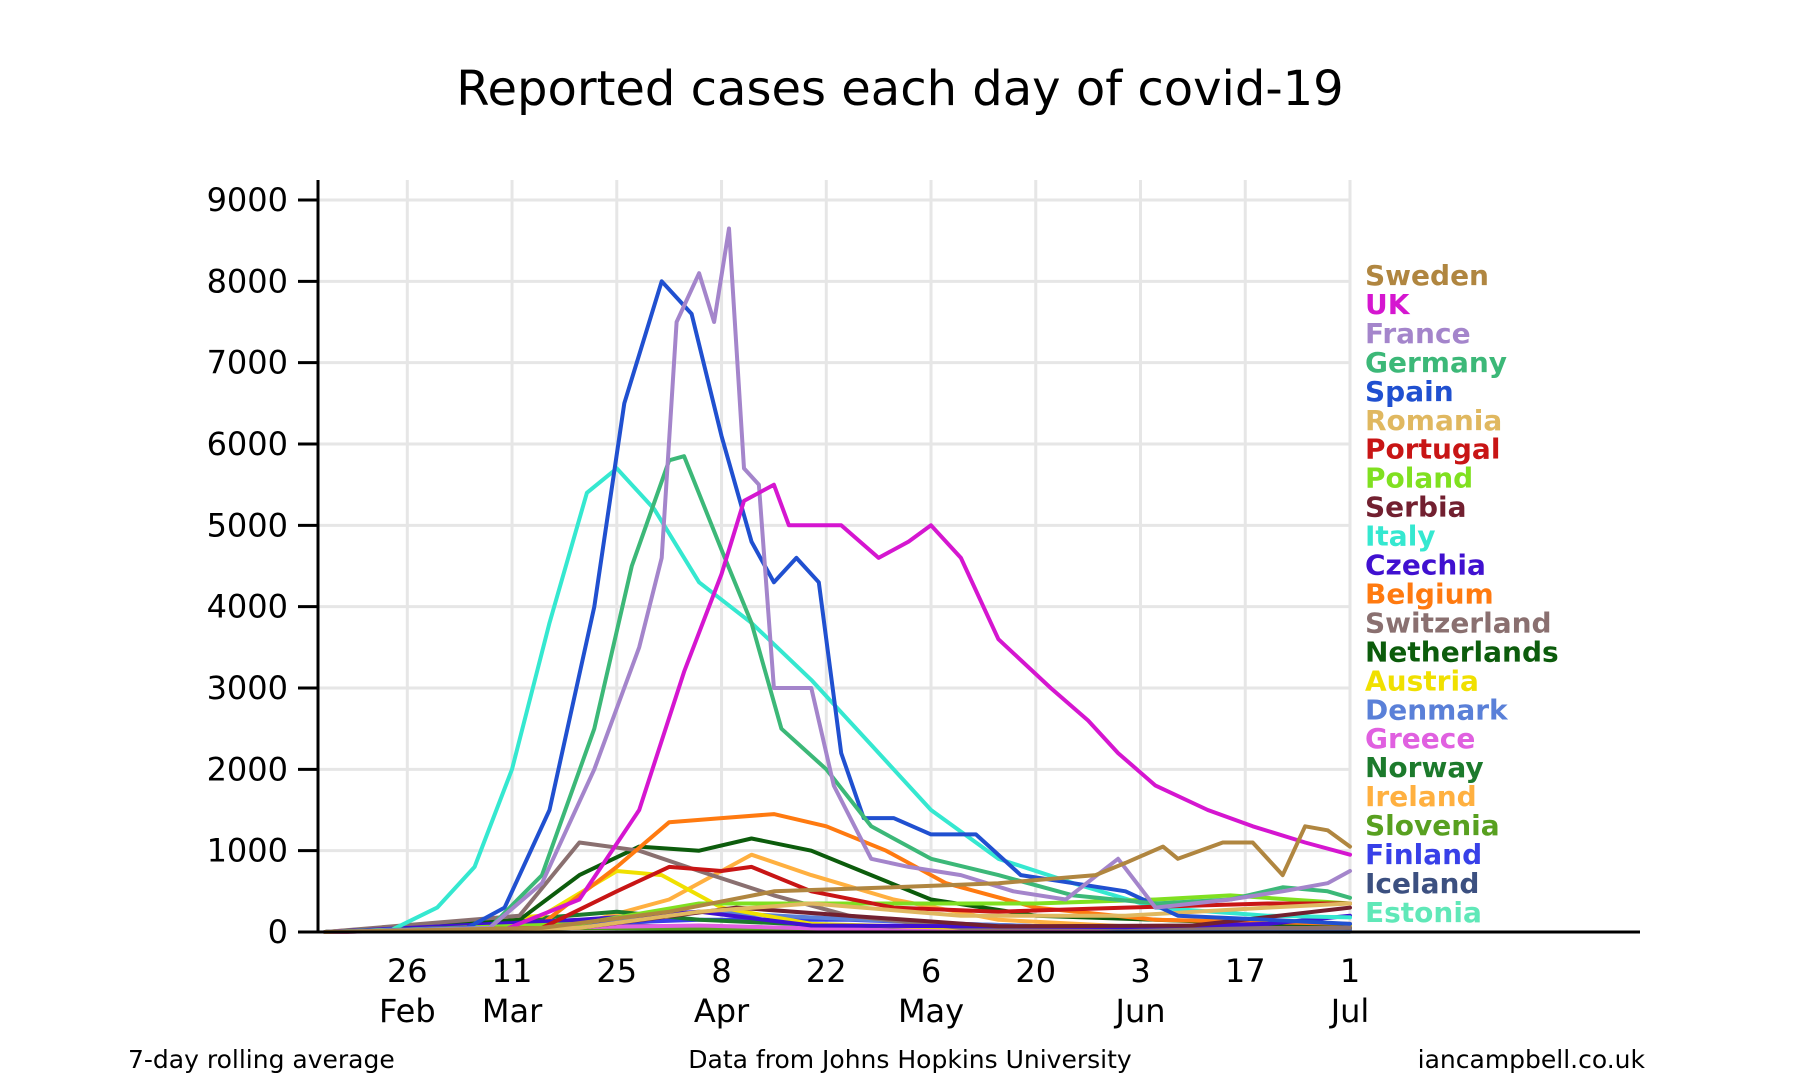 This screenshot has width=1800, height=1080. Describe the element at coordinates (1423, 854) in the screenshot. I see `legend-entry-finland: Finland` at that location.